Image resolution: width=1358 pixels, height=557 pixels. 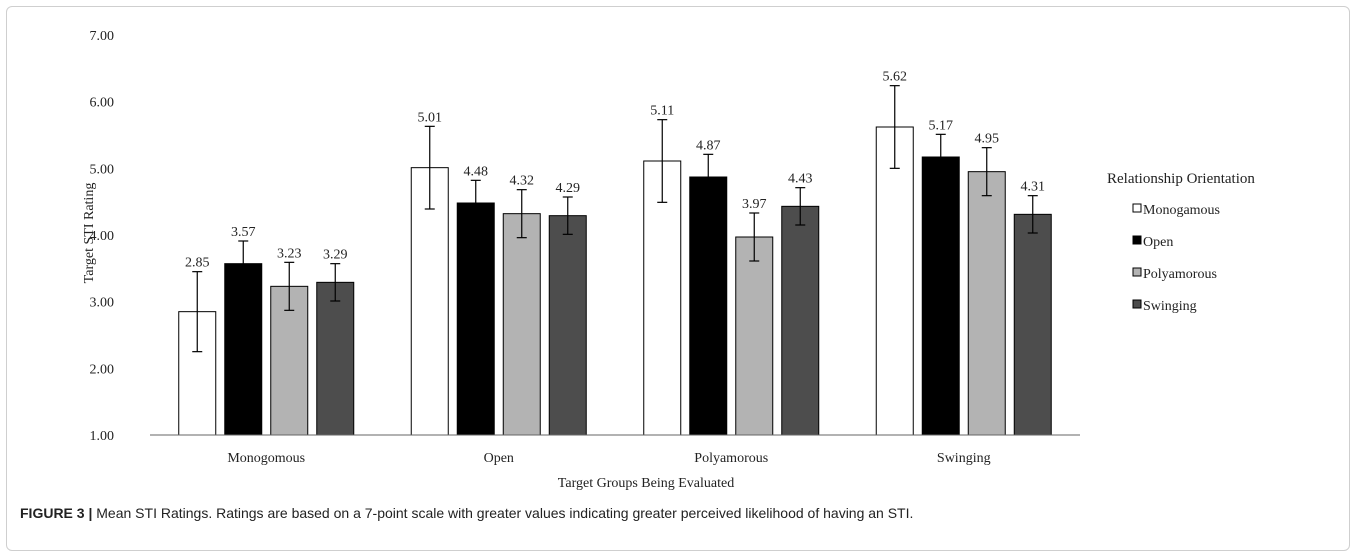 I want to click on data-label: 4.87, so click(x=708, y=145).